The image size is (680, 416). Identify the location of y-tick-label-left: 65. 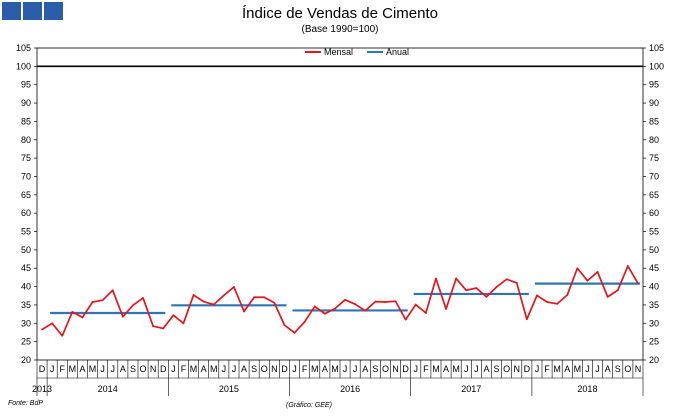
(26, 195).